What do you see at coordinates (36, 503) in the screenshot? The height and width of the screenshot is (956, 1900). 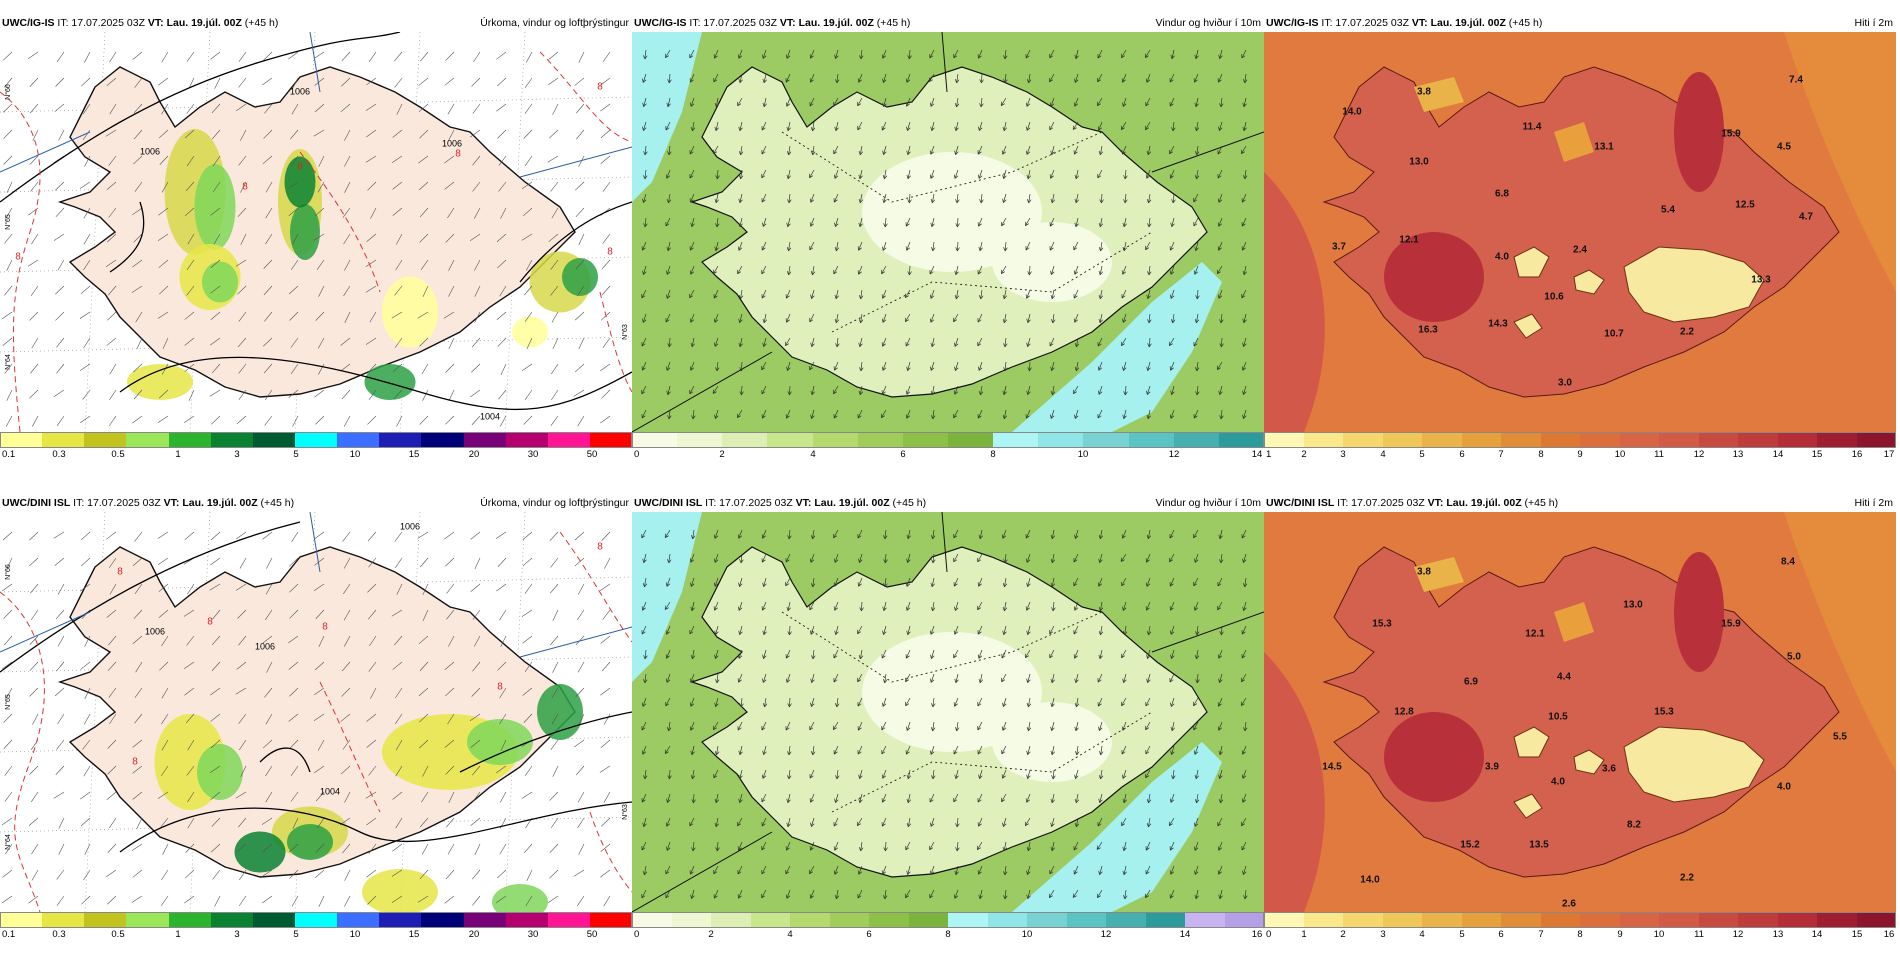 I see `model-name: UWC/DINI ISL` at bounding box center [36, 503].